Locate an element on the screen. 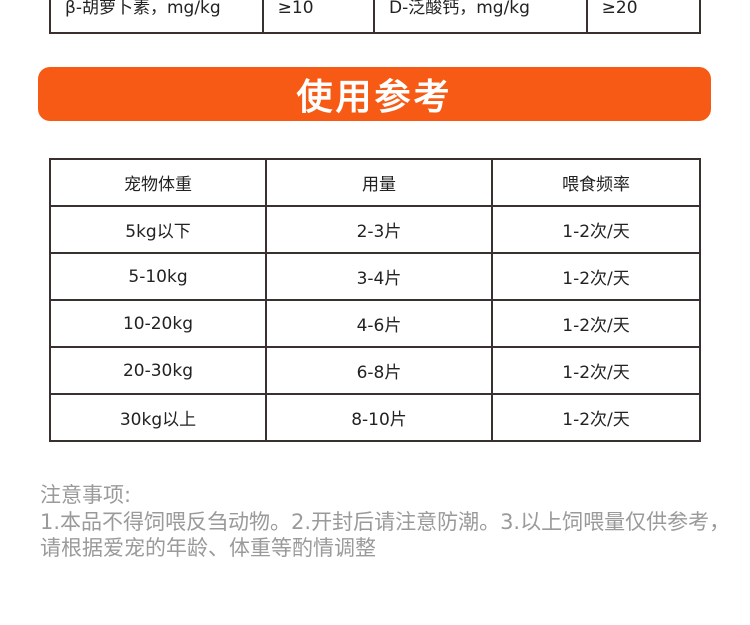 The width and height of the screenshot is (750, 625). weight-cell: 20-30kg is located at coordinates (158, 370).